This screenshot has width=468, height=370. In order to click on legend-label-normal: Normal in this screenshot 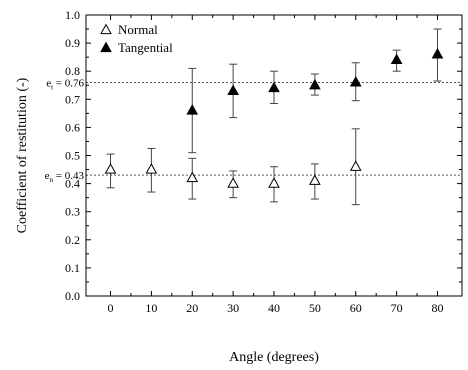, I will do `click(138, 29)`.